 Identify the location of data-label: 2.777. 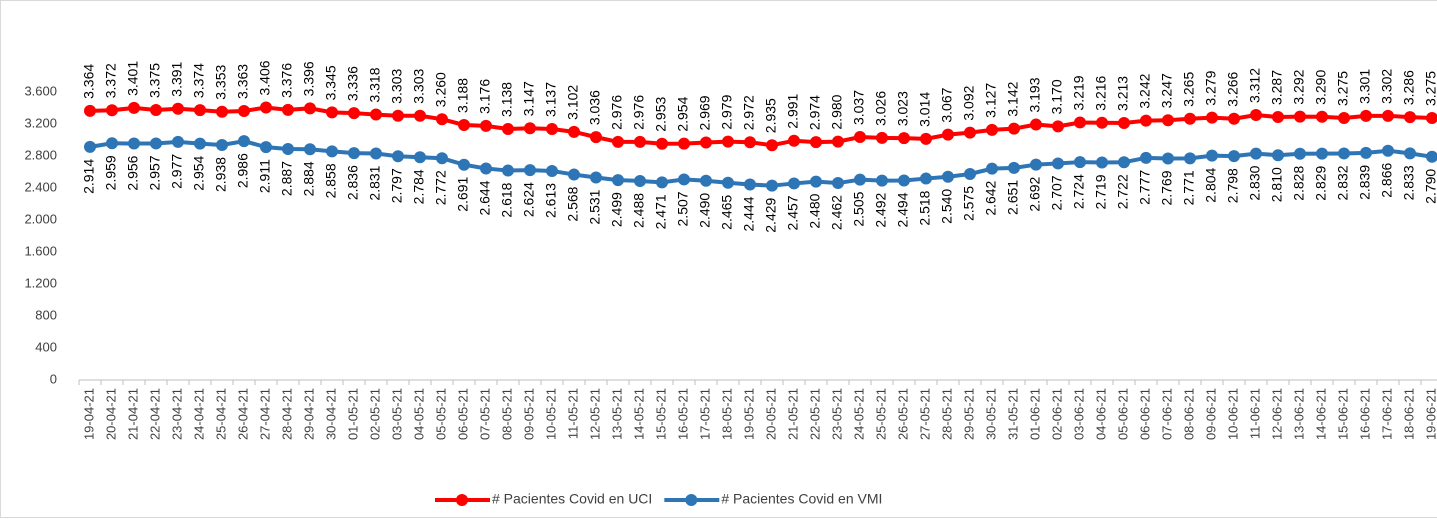
(1145, 187).